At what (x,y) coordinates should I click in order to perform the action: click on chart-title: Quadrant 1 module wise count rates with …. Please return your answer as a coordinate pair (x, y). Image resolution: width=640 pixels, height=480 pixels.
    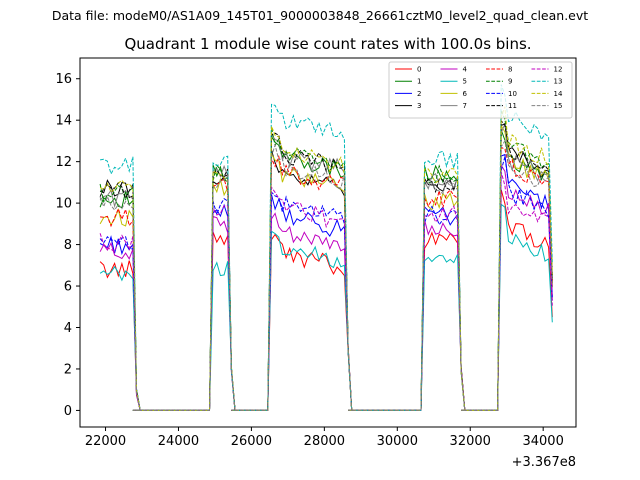
    Looking at the image, I should click on (327, 44).